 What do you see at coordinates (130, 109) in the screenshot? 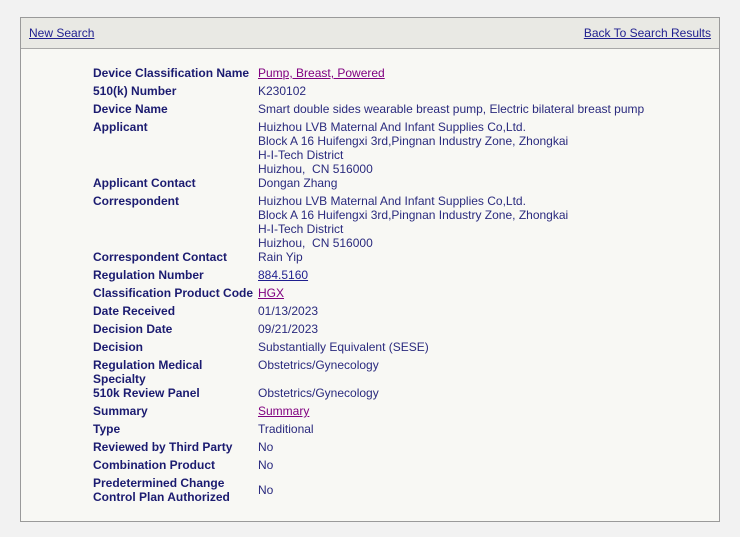
I see `field-label: Device Name` at bounding box center [130, 109].